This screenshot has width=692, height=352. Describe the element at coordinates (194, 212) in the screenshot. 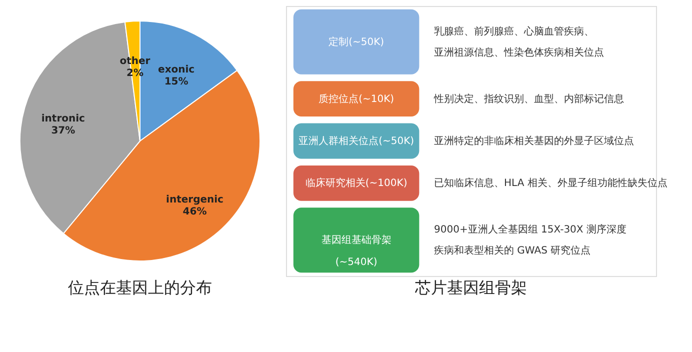

I see `data-label: 46%` at that location.